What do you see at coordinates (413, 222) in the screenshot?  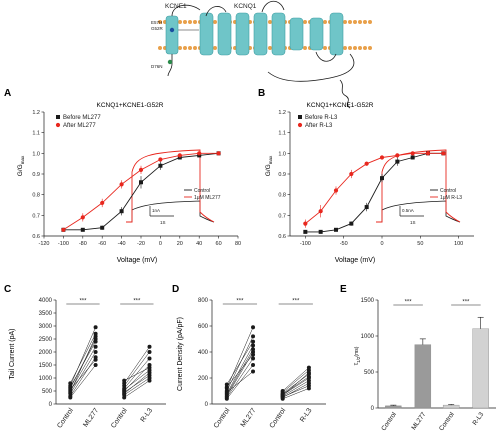 I see `time-scale-label: 1S` at bounding box center [413, 222].